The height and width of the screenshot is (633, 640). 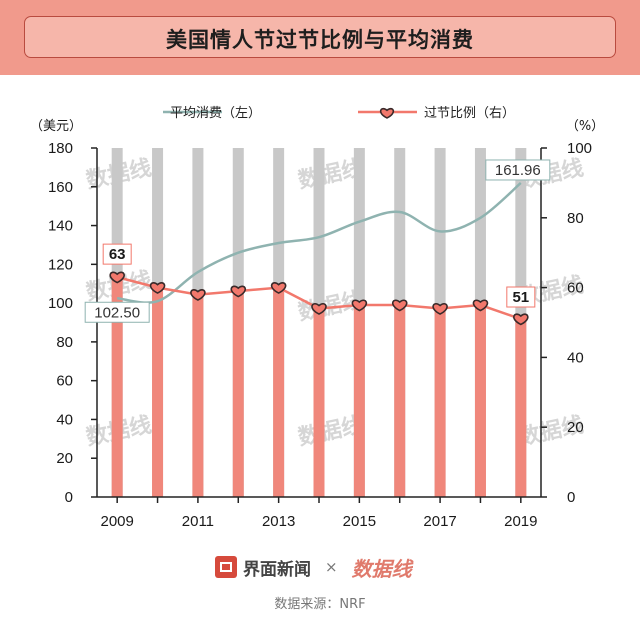 I want to click on x-tick-label: 2009, so click(x=116, y=521).